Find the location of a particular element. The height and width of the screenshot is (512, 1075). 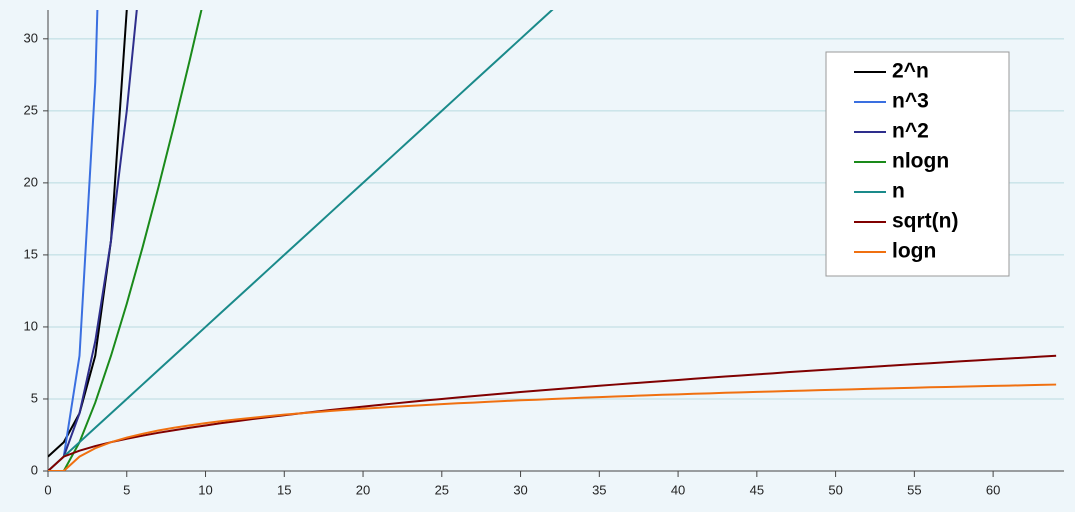

x-tick-label: 30 is located at coordinates (520, 489).